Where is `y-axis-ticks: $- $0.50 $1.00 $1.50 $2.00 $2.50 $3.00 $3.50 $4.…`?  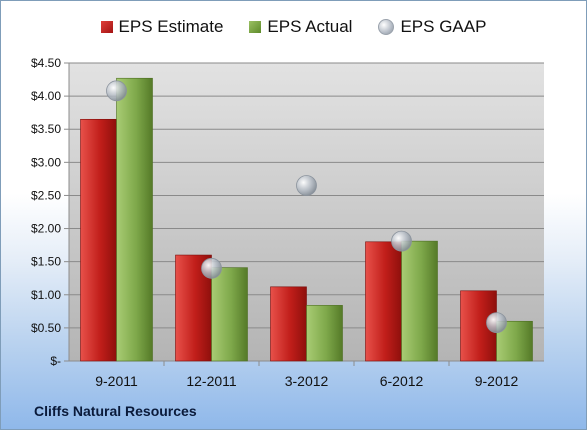
y-axis-ticks: $- $0.50 $1.00 $1.50 $2.00 $2.50 $3.00 $3.50 $4.… is located at coordinates (50, 212).